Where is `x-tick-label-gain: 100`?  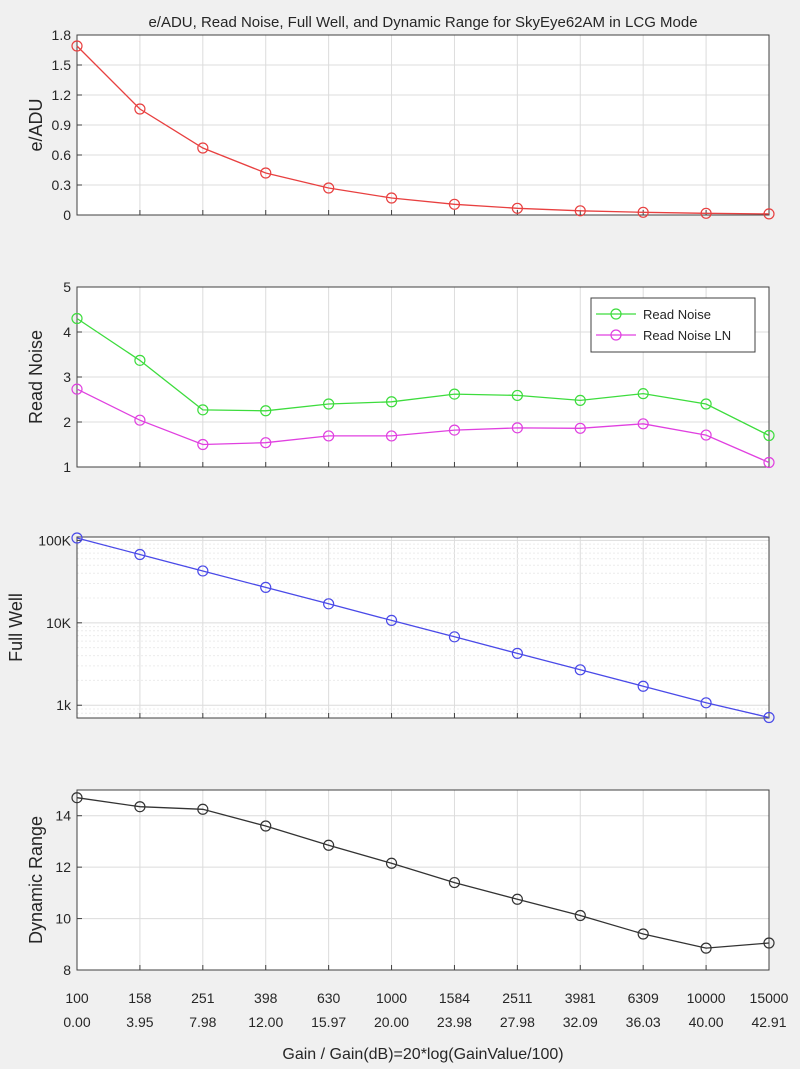
x-tick-label-gain: 100 is located at coordinates (77, 998).